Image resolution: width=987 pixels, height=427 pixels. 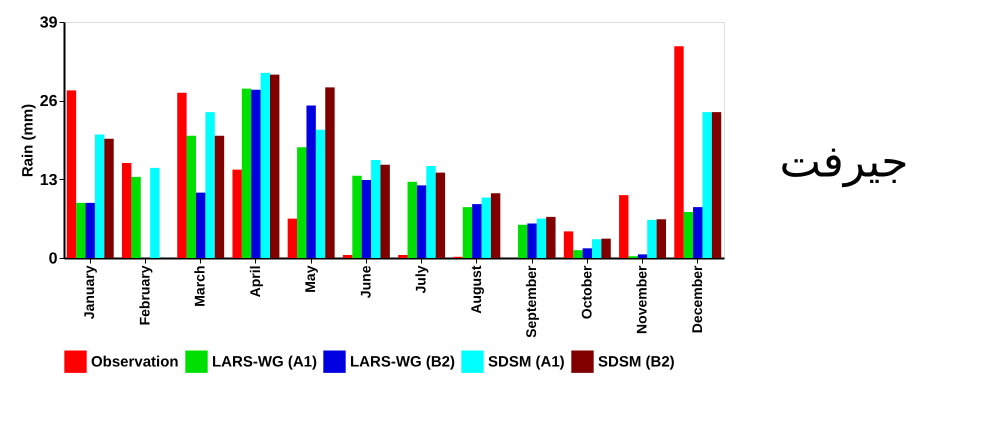 I want to click on x-tick-label: April, so click(x=254, y=282).